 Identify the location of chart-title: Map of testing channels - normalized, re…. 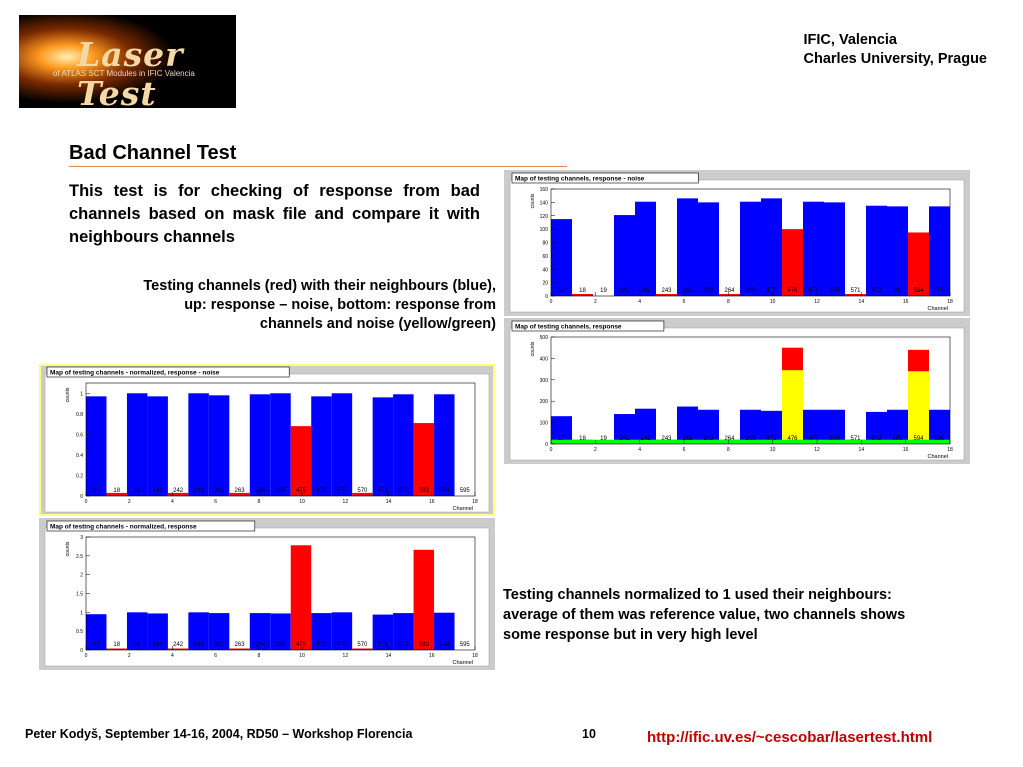
(135, 373).